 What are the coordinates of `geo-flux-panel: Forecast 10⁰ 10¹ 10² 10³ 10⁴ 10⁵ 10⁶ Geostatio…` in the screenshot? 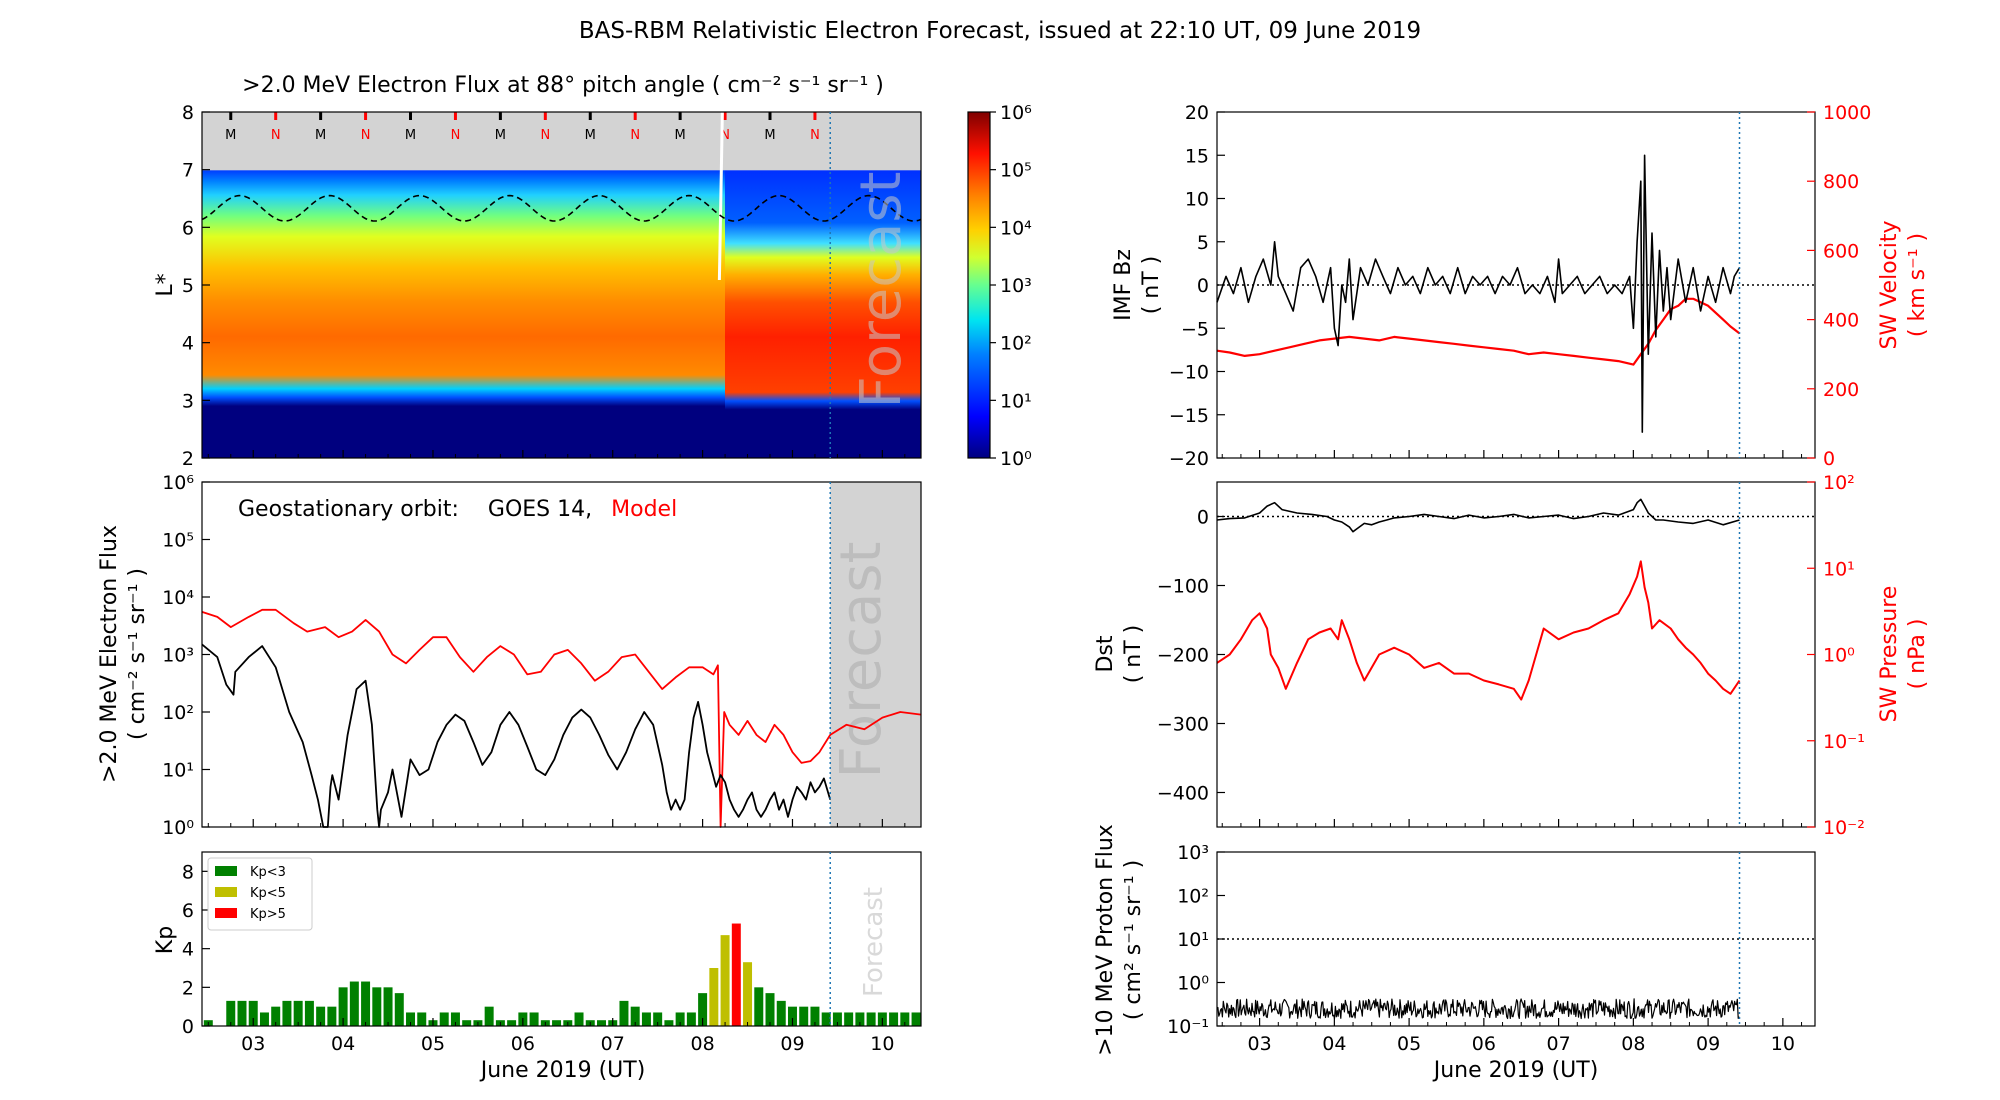 It's located at (509, 655).